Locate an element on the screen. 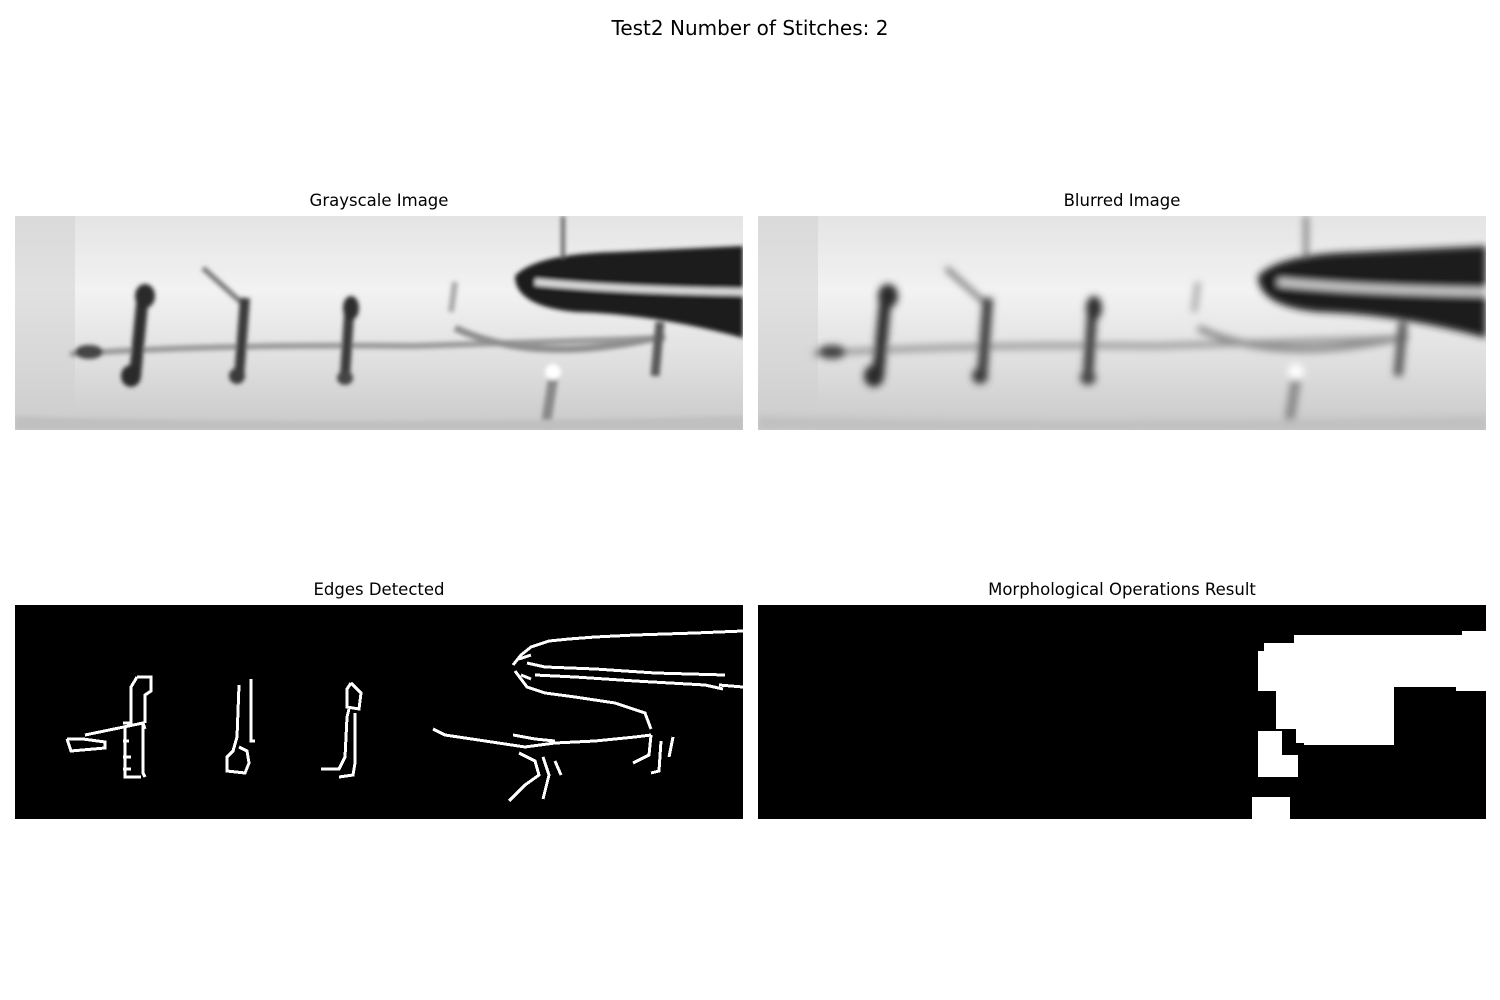 Image resolution: width=1500 pixels, height=1000 pixels. blurred-panel-title: Blurred Image is located at coordinates (1122, 200).